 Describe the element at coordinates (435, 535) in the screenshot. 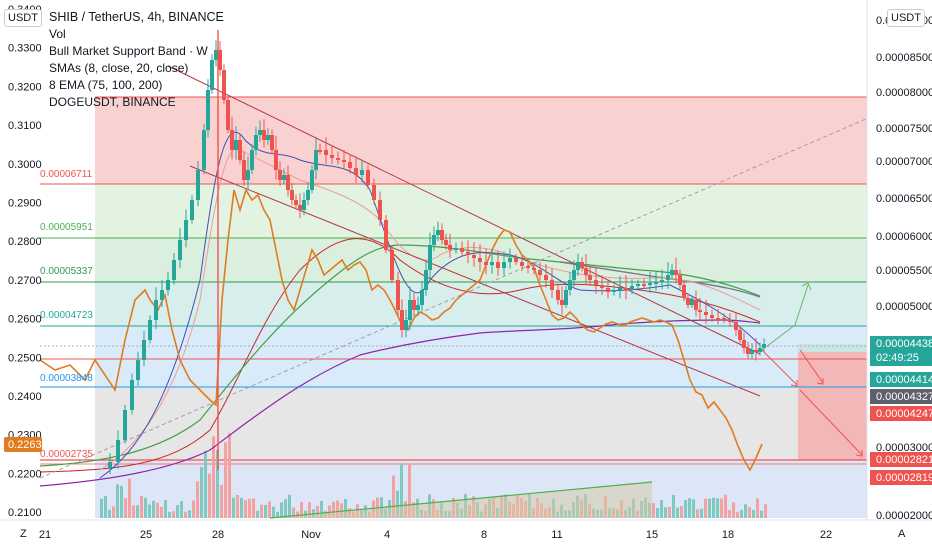

I see `time-axis: 21 25 28 Nov 4 8 11 15 18 22` at that location.